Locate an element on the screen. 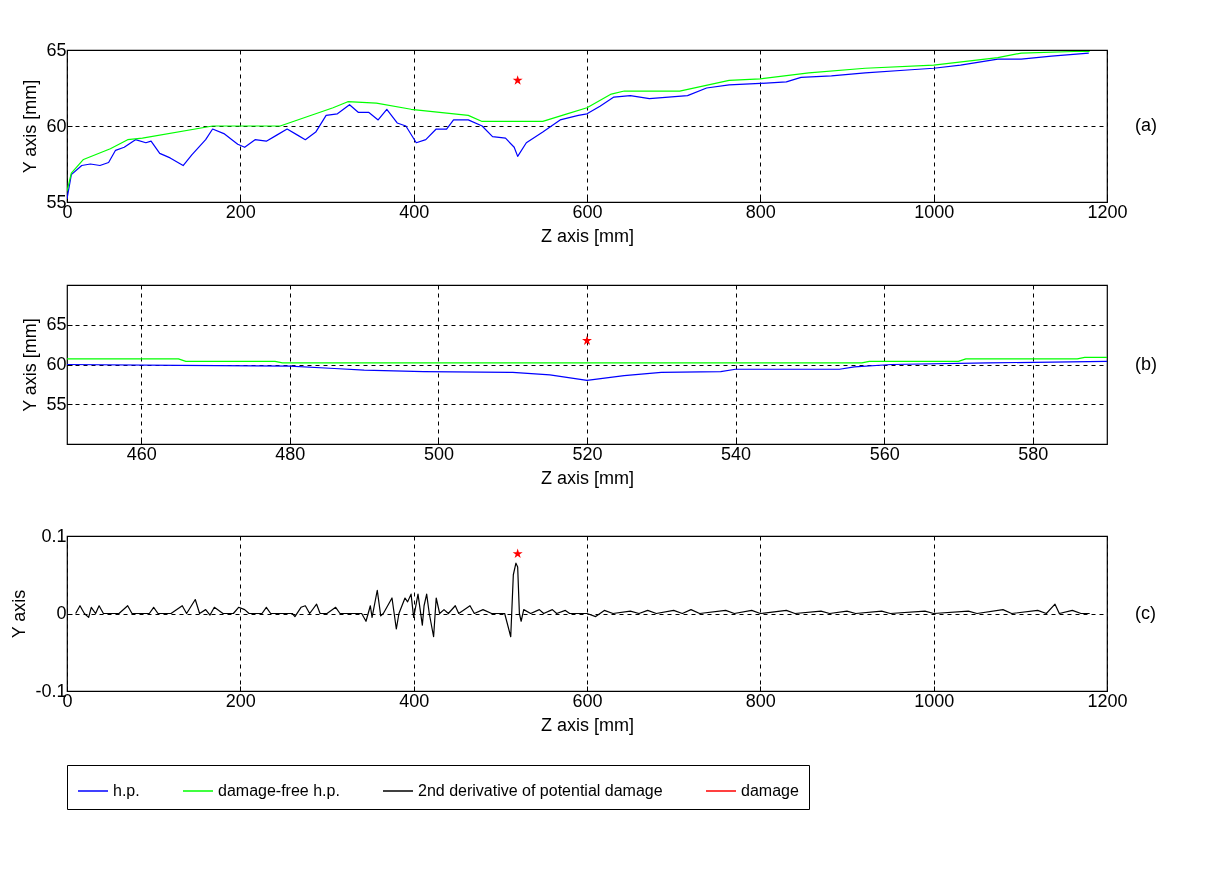 The height and width of the screenshot is (890, 1222). x-tick-label: 520 is located at coordinates (587, 453).